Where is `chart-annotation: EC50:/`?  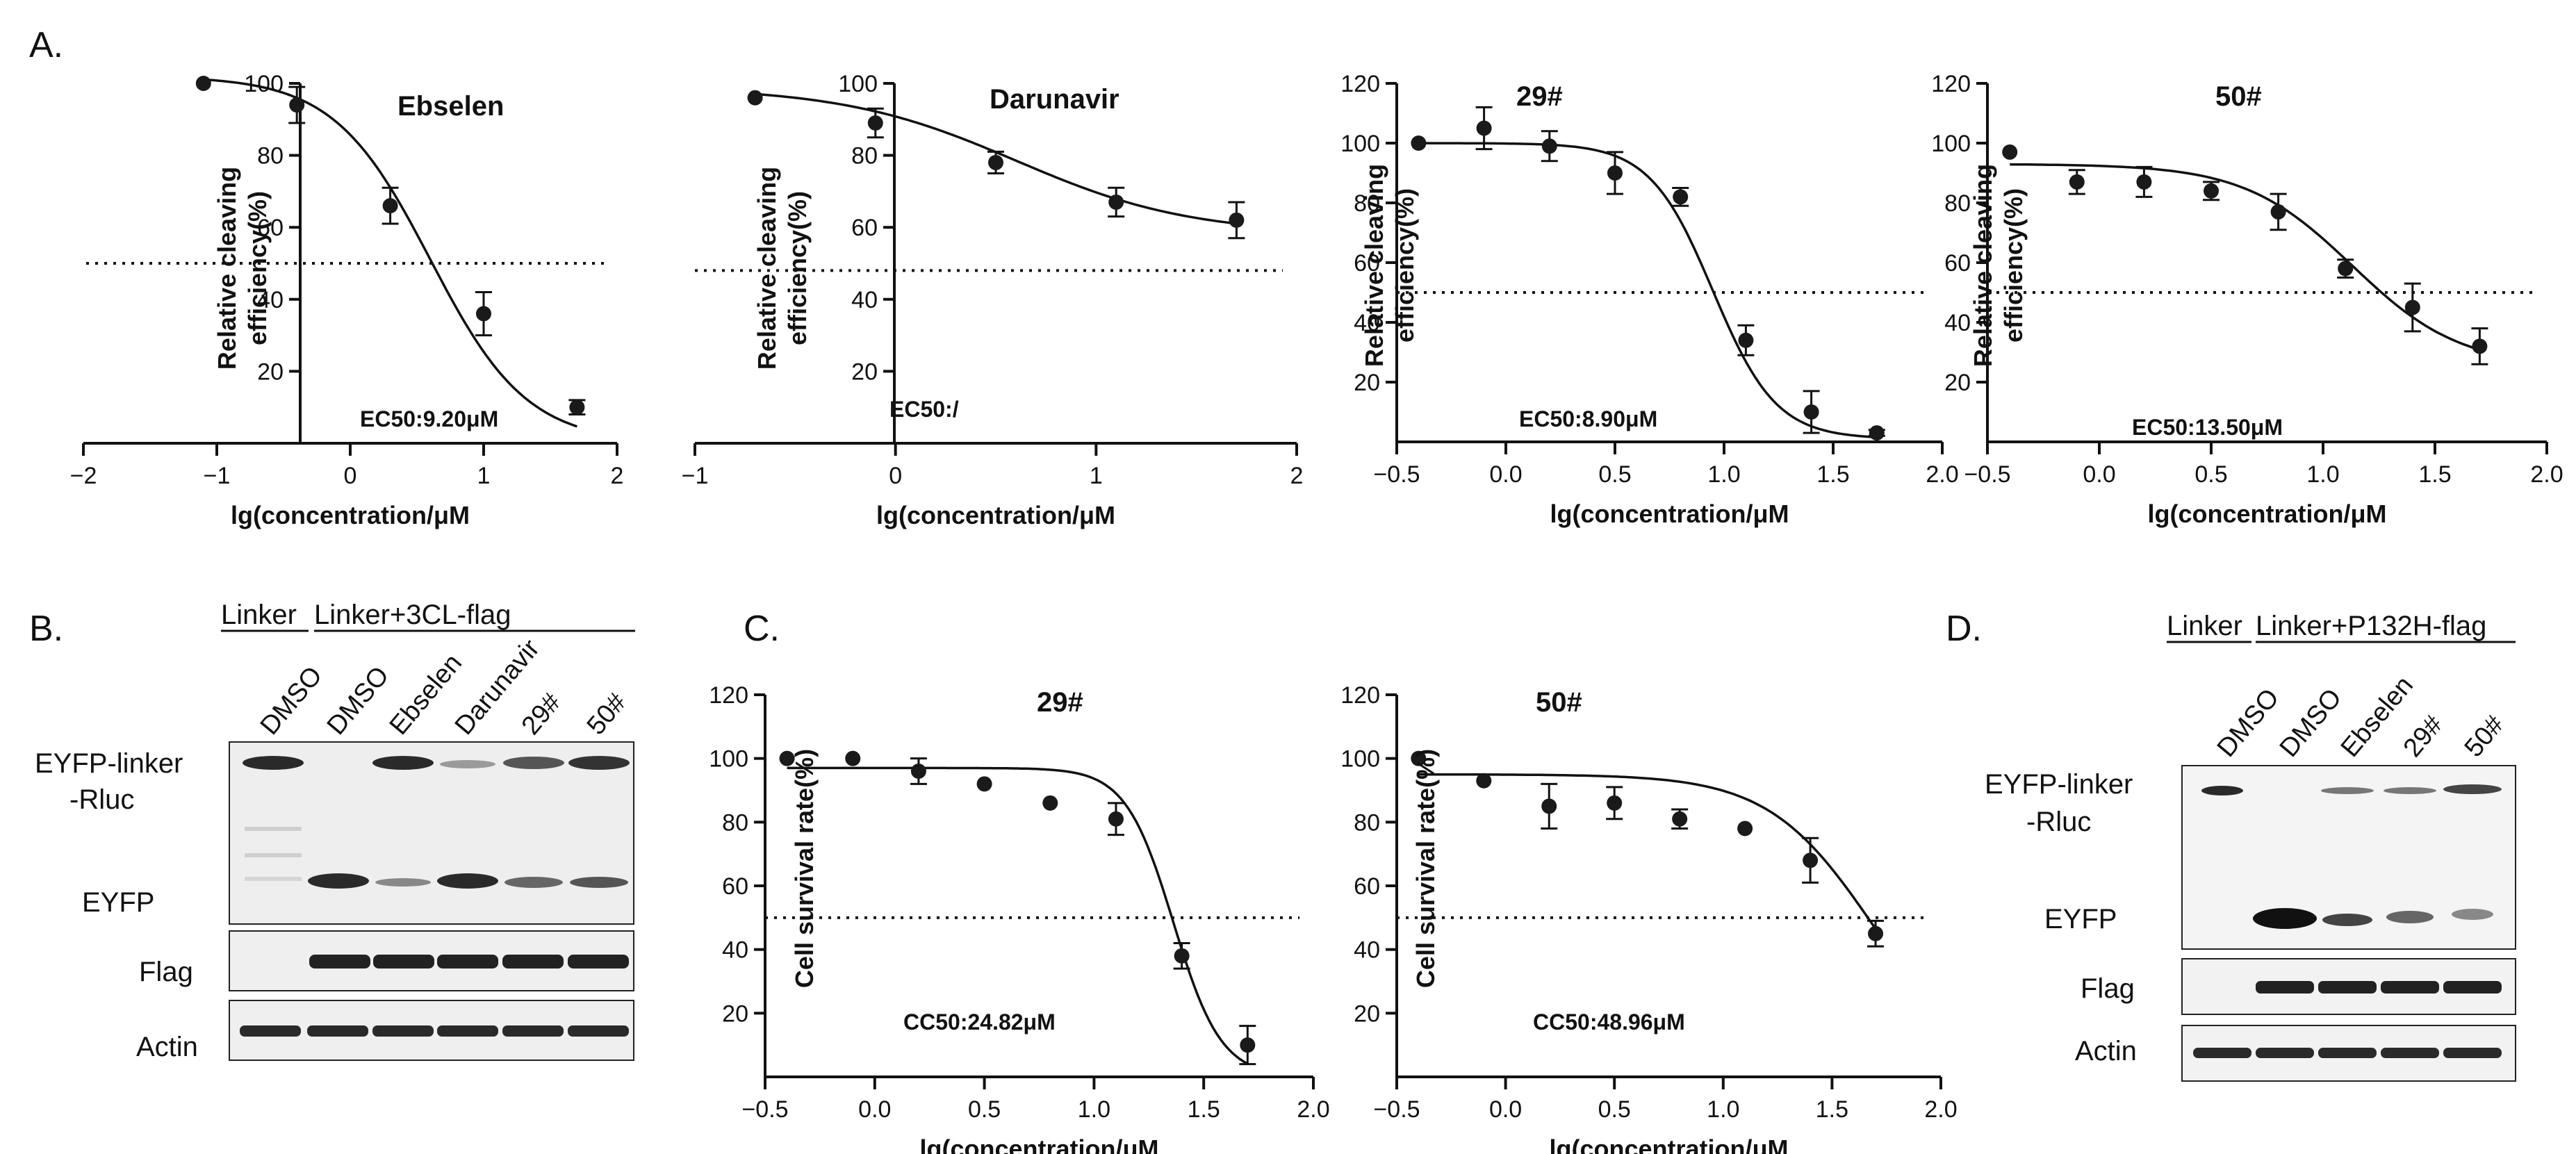
chart-annotation: EC50:/ is located at coordinates (924, 410).